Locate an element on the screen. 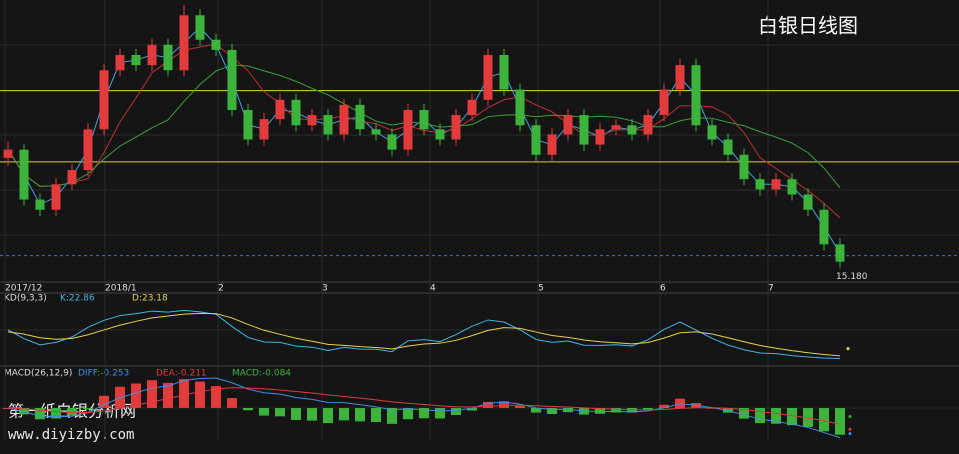  x-tick-label: 5 is located at coordinates (541, 289).